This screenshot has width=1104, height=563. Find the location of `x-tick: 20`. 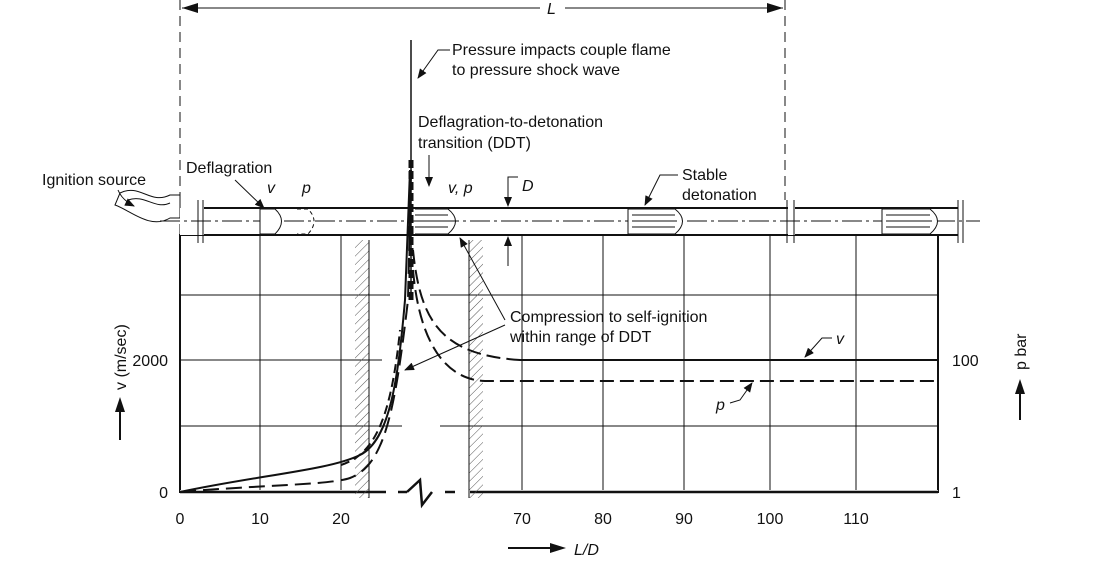

x-tick: 20 is located at coordinates (341, 519).